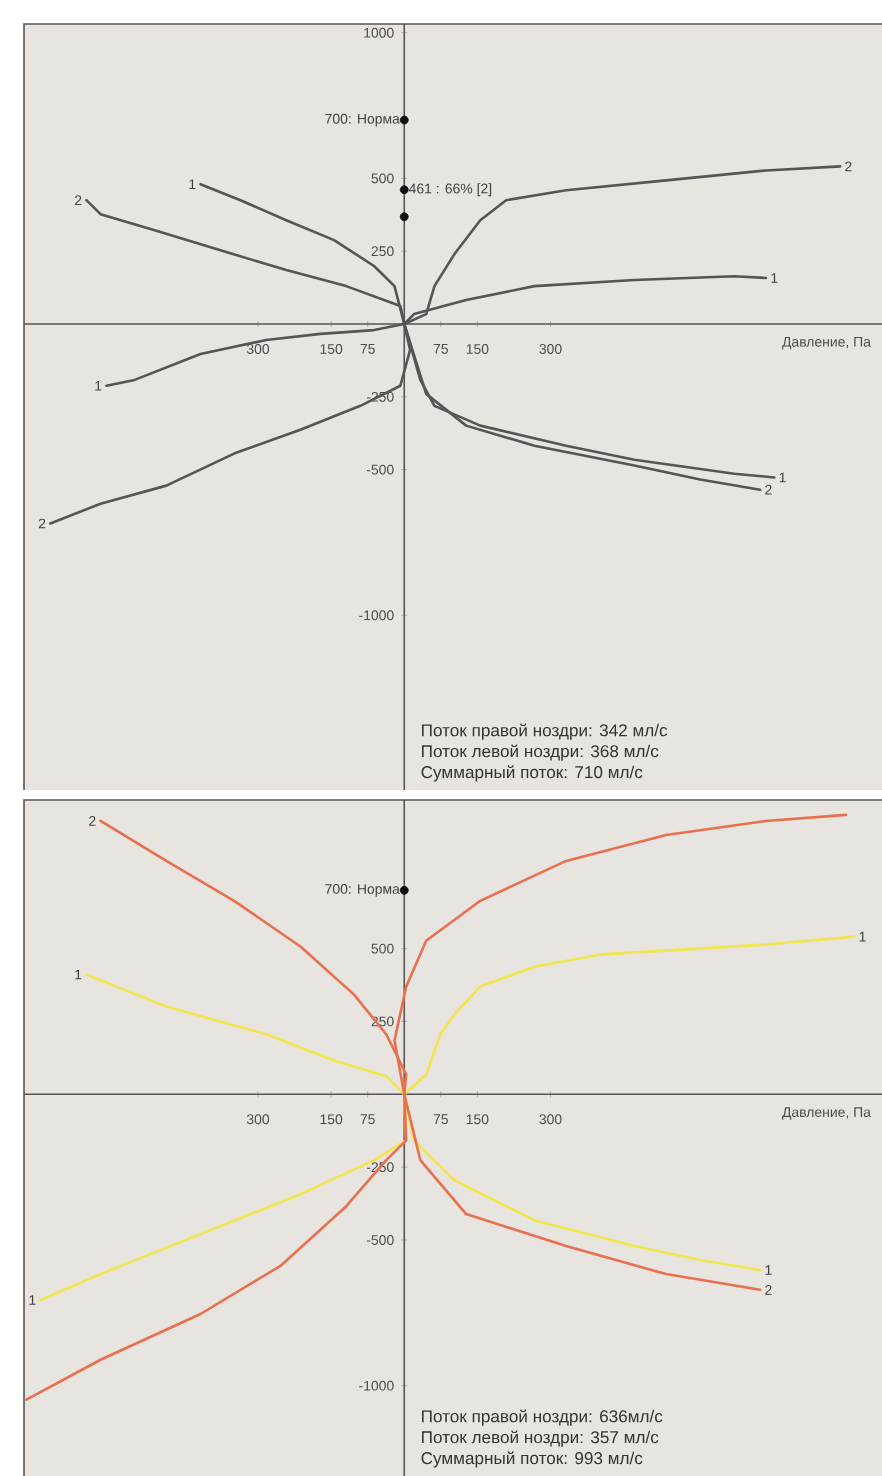 This screenshot has width=882, height=1476. What do you see at coordinates (542, 1417) in the screenshot?
I see `annotation: Поток правой ноздри: 636мл/с` at bounding box center [542, 1417].